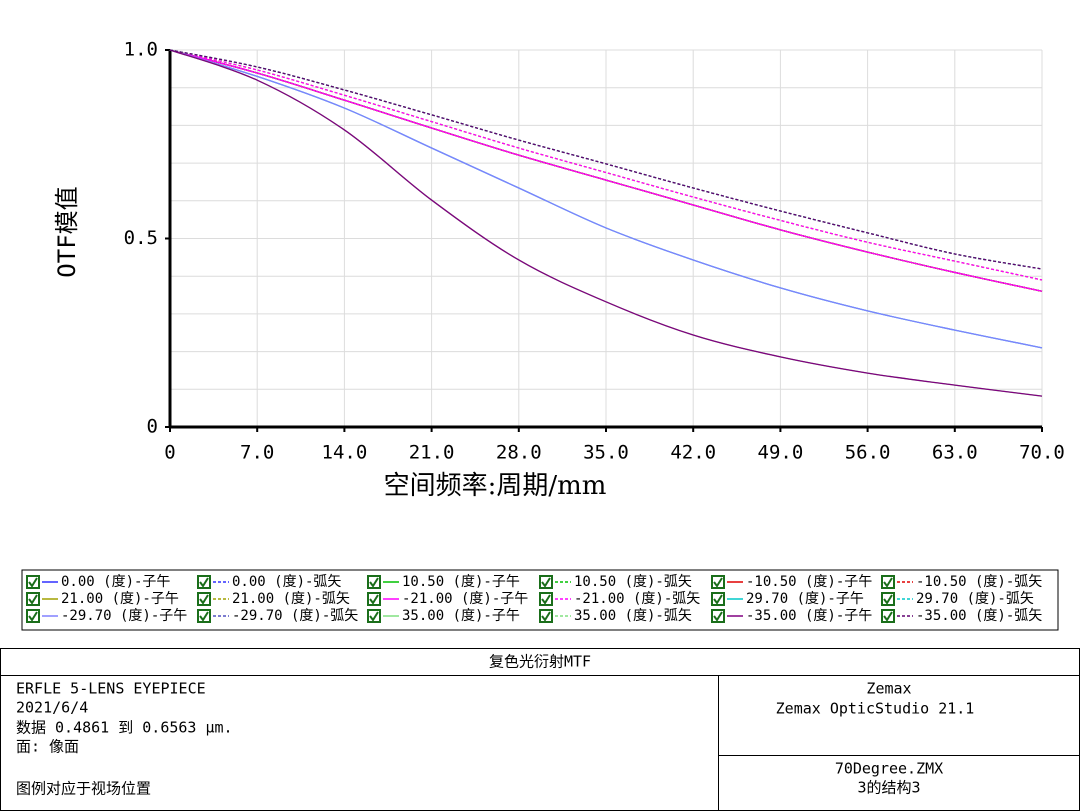  I want to click on legend-item: 0.00 (度)-子午, so click(98, 582).